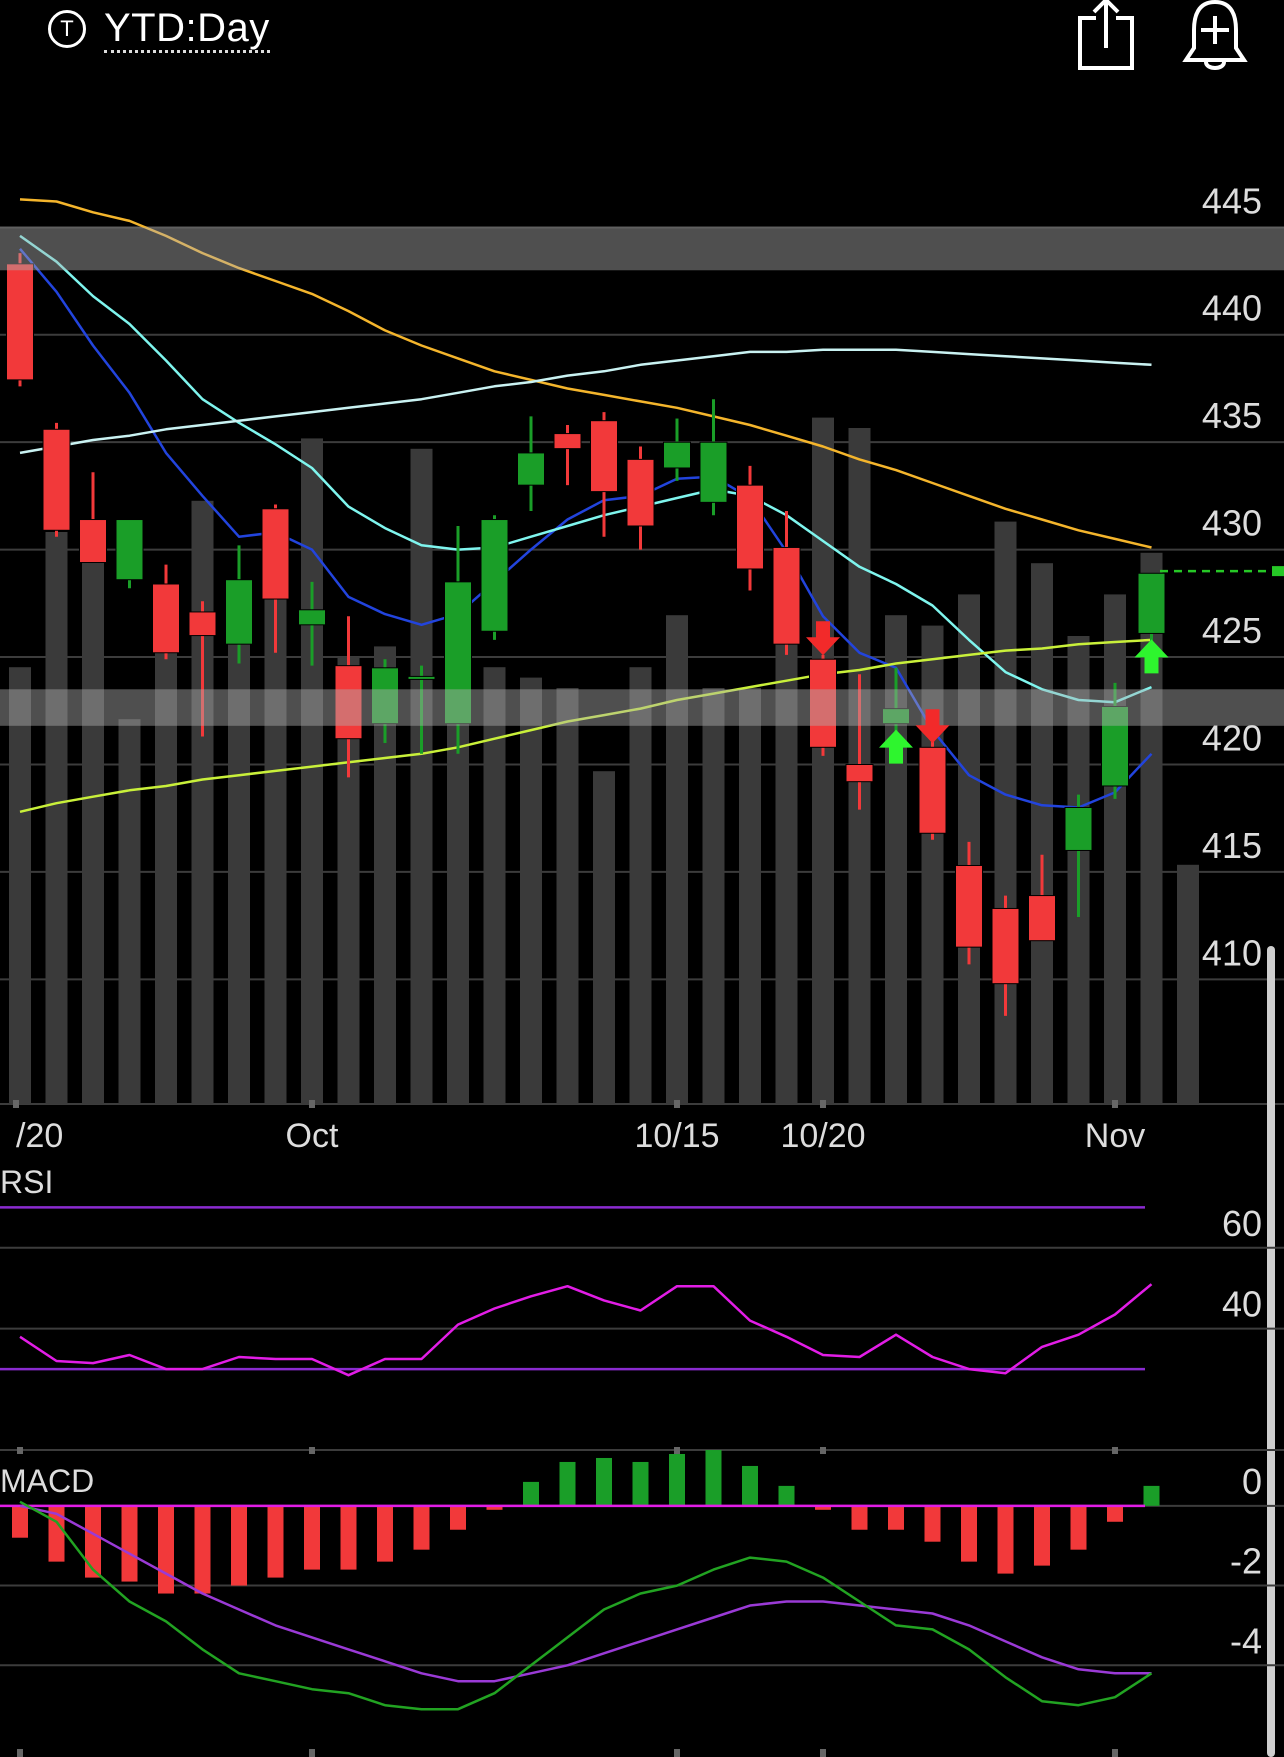 Image resolution: width=1284 pixels, height=1757 pixels. I want to click on price-y-tick: 435, so click(1232, 415).